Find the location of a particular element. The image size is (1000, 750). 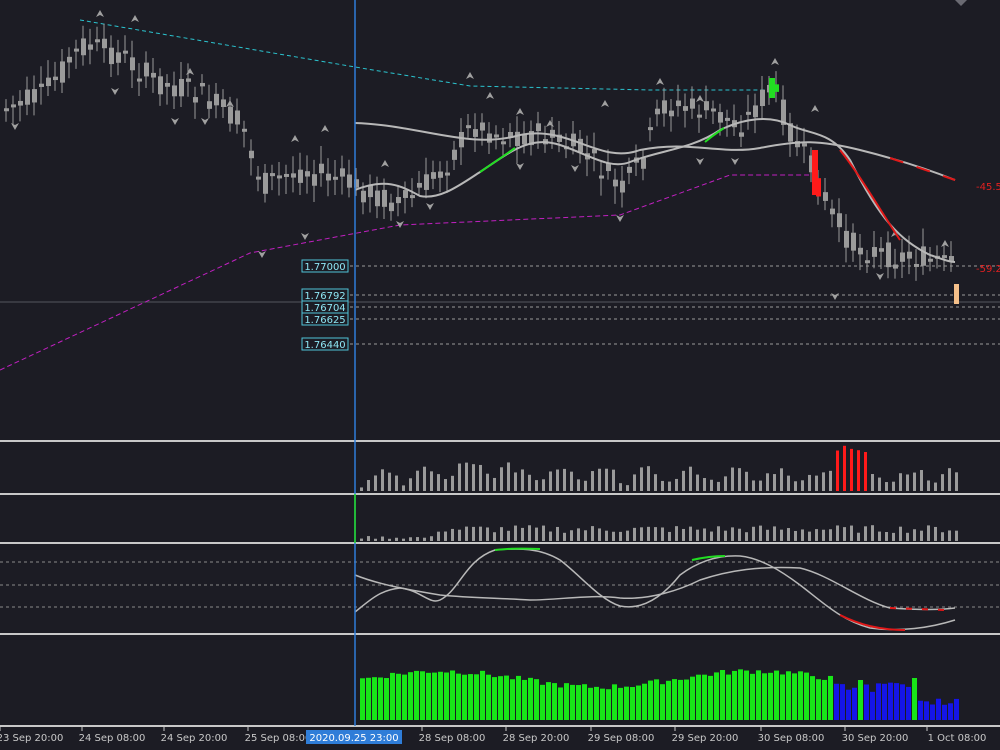

level-label: 1.76792 is located at coordinates (324, 296).